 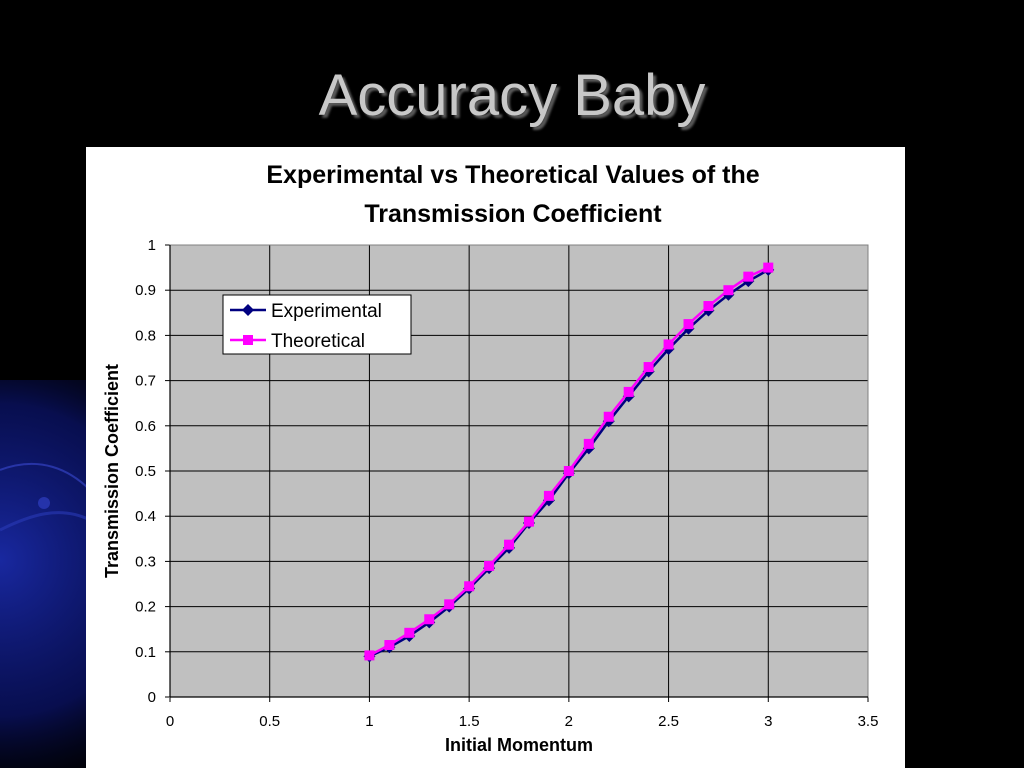 What do you see at coordinates (145, 607) in the screenshot?
I see `y-tick-label: 0.2` at bounding box center [145, 607].